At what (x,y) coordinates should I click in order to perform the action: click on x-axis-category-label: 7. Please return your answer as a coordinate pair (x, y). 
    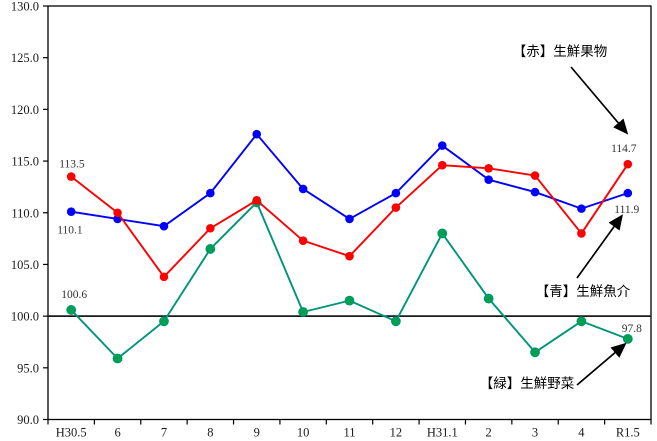
    Looking at the image, I should click on (164, 433).